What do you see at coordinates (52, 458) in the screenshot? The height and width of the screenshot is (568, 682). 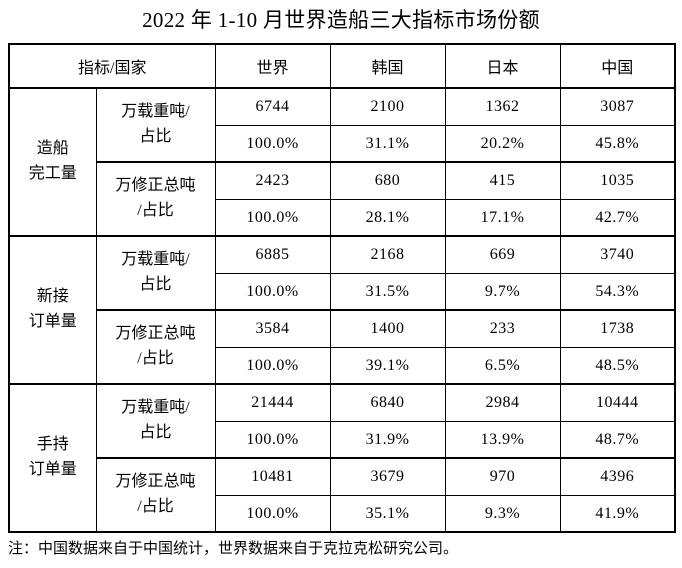 I see `group-label-cell: 手持 订单量` at bounding box center [52, 458].